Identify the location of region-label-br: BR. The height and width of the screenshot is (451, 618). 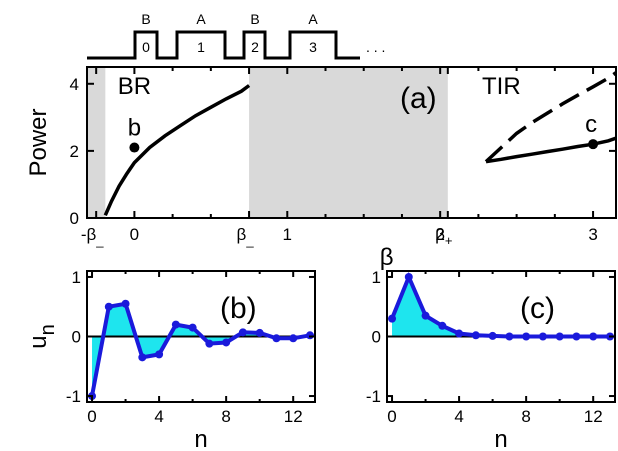
(134, 86).